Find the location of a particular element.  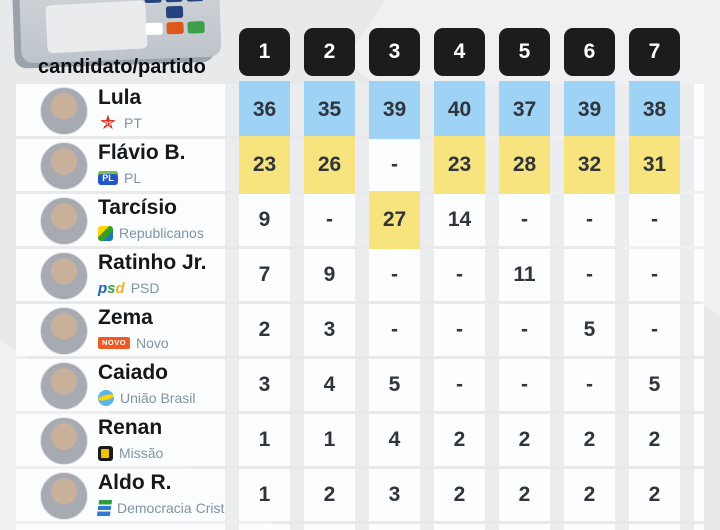

poll-values-lane: 1 1 4 2 2 2 2 is located at coordinates (460, 440).